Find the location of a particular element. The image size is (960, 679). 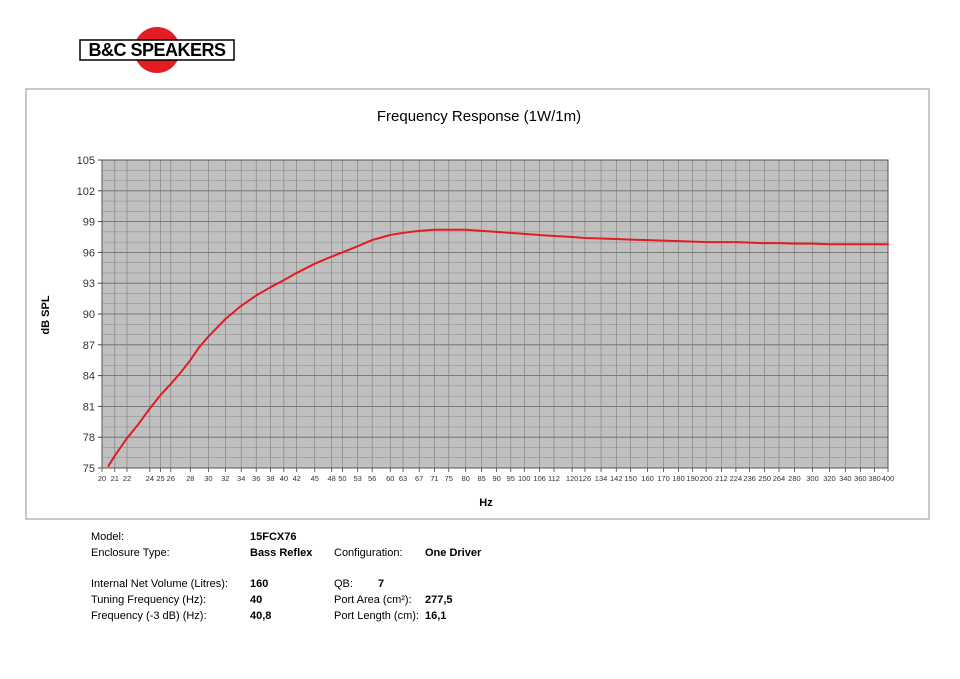

y-tick-label: 84 is located at coordinates (89, 377).